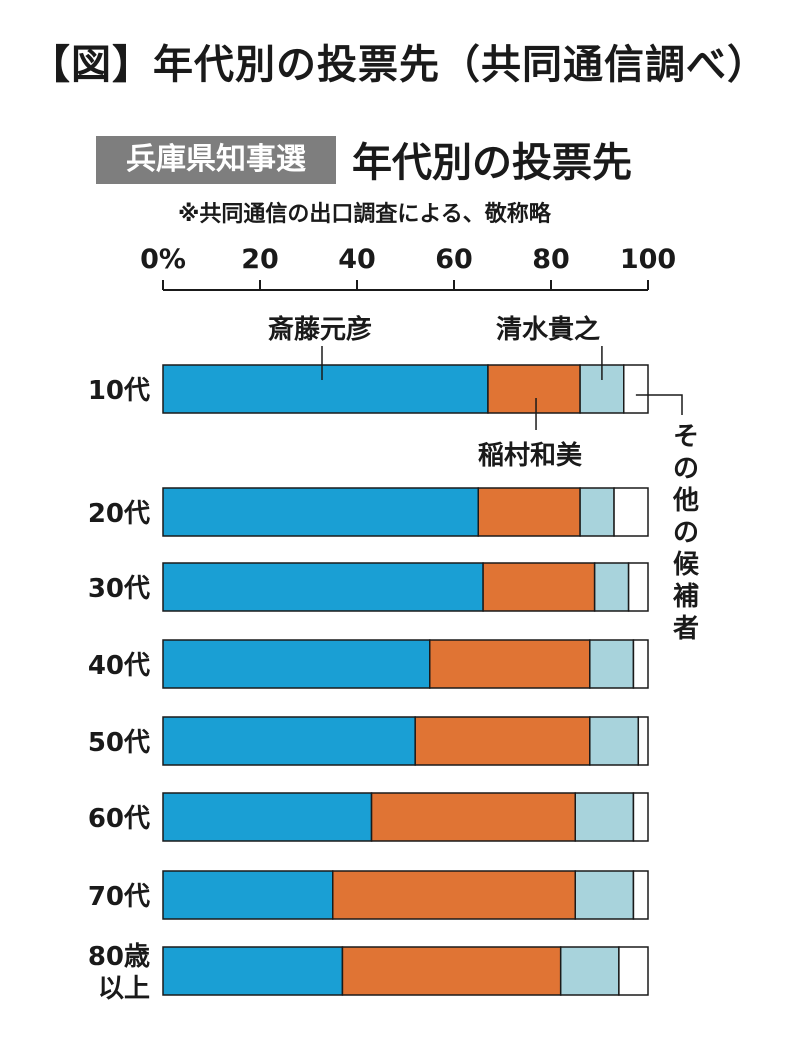  Describe the element at coordinates (119, 819) in the screenshot. I see `row-label: 60代` at that location.